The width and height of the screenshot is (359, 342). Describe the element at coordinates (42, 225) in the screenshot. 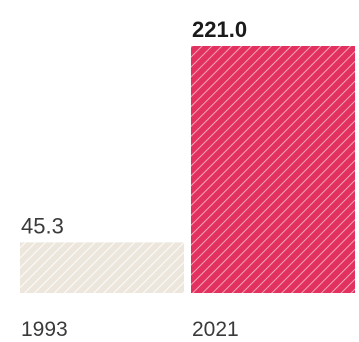

I see `value-label-1993: 45.3` at that location.